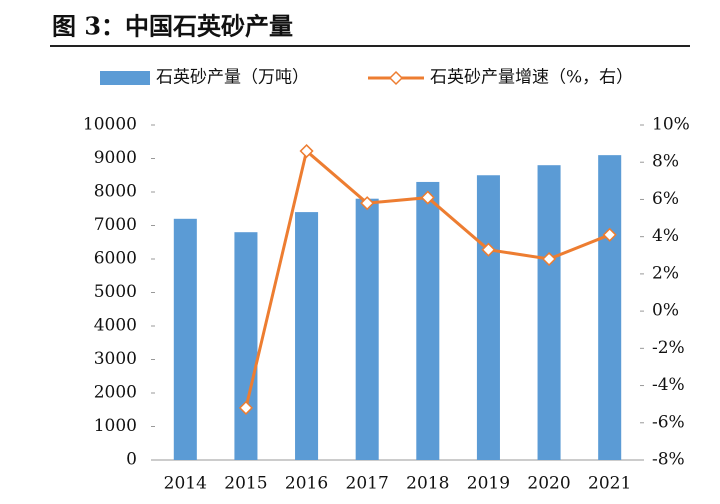 This screenshot has width=720, height=504. I want to click on y2-tick-label: 0%, so click(665, 311).